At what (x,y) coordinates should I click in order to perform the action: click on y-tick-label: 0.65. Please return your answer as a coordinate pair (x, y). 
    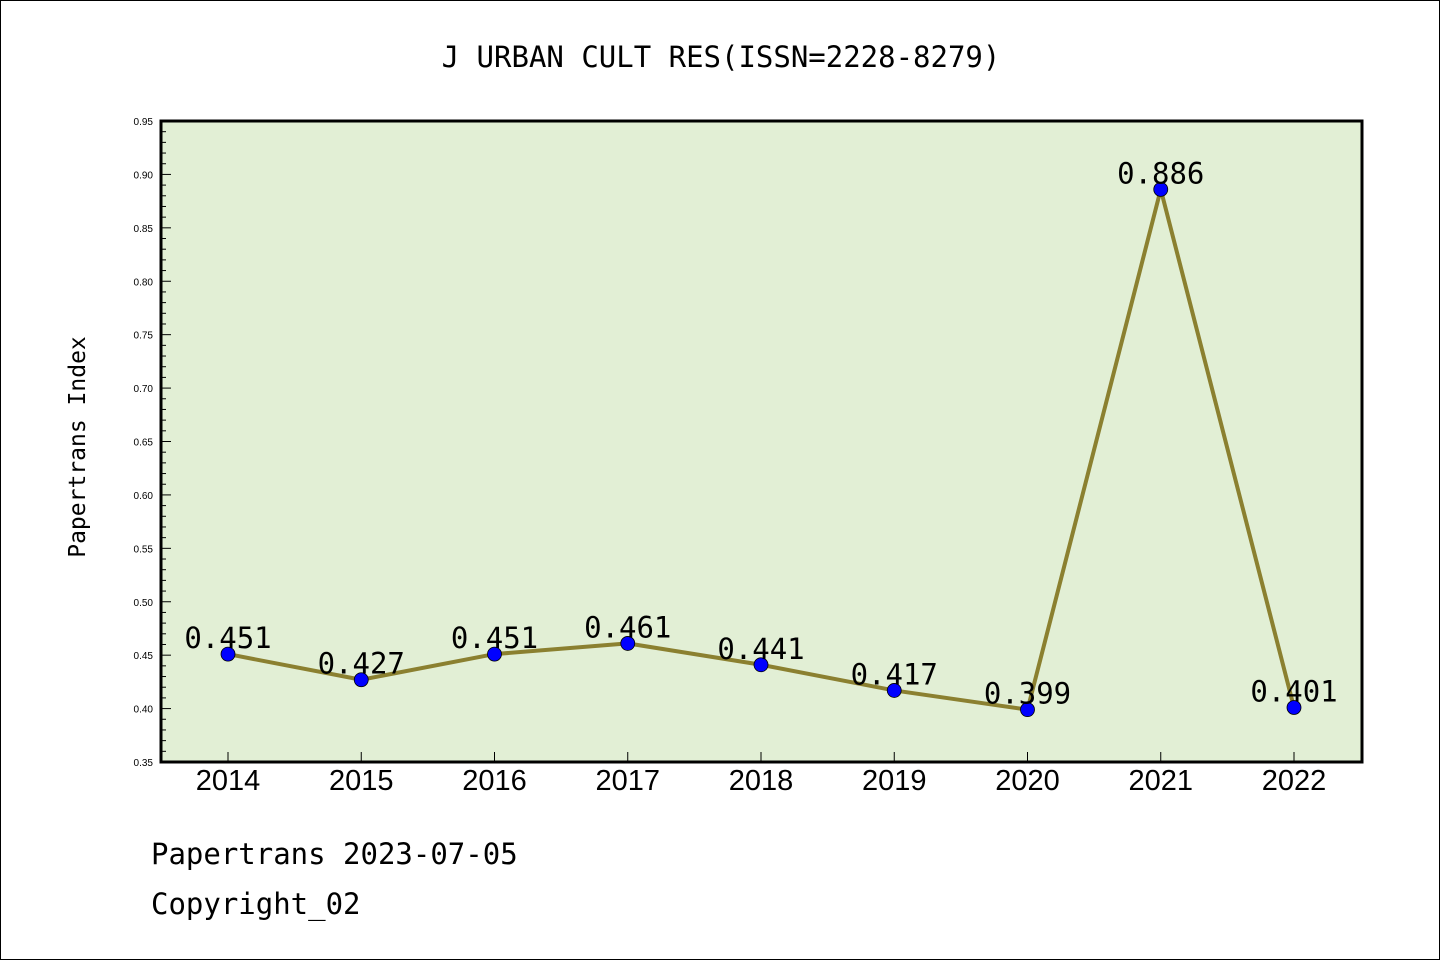
    Looking at the image, I should click on (144, 443).